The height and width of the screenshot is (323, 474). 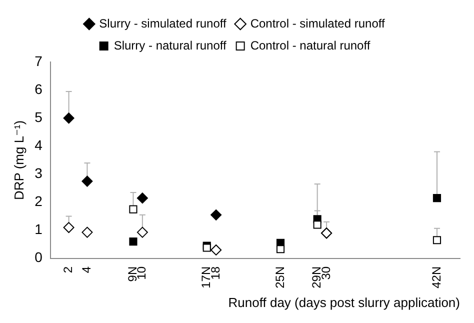 I want to click on legend-label: Slurry - natural runoff, so click(x=170, y=45).